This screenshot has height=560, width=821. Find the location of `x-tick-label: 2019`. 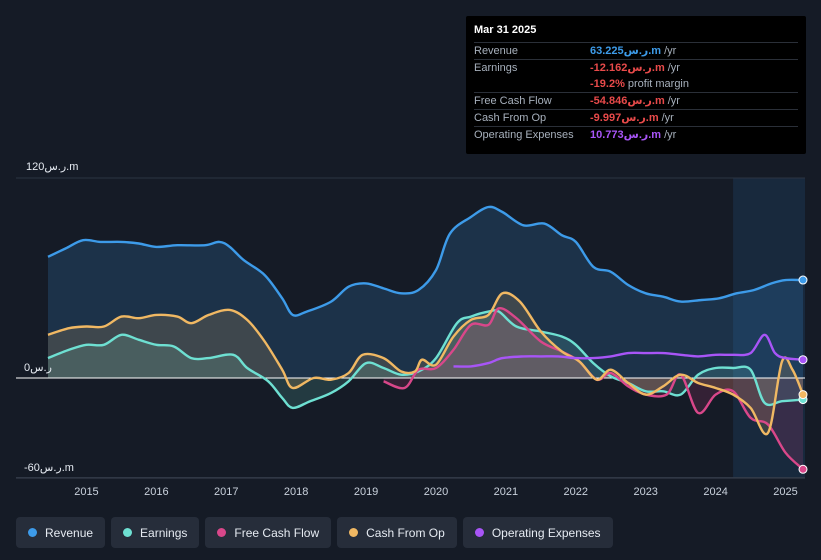

x-tick-label: 2019 is located at coordinates (366, 492).